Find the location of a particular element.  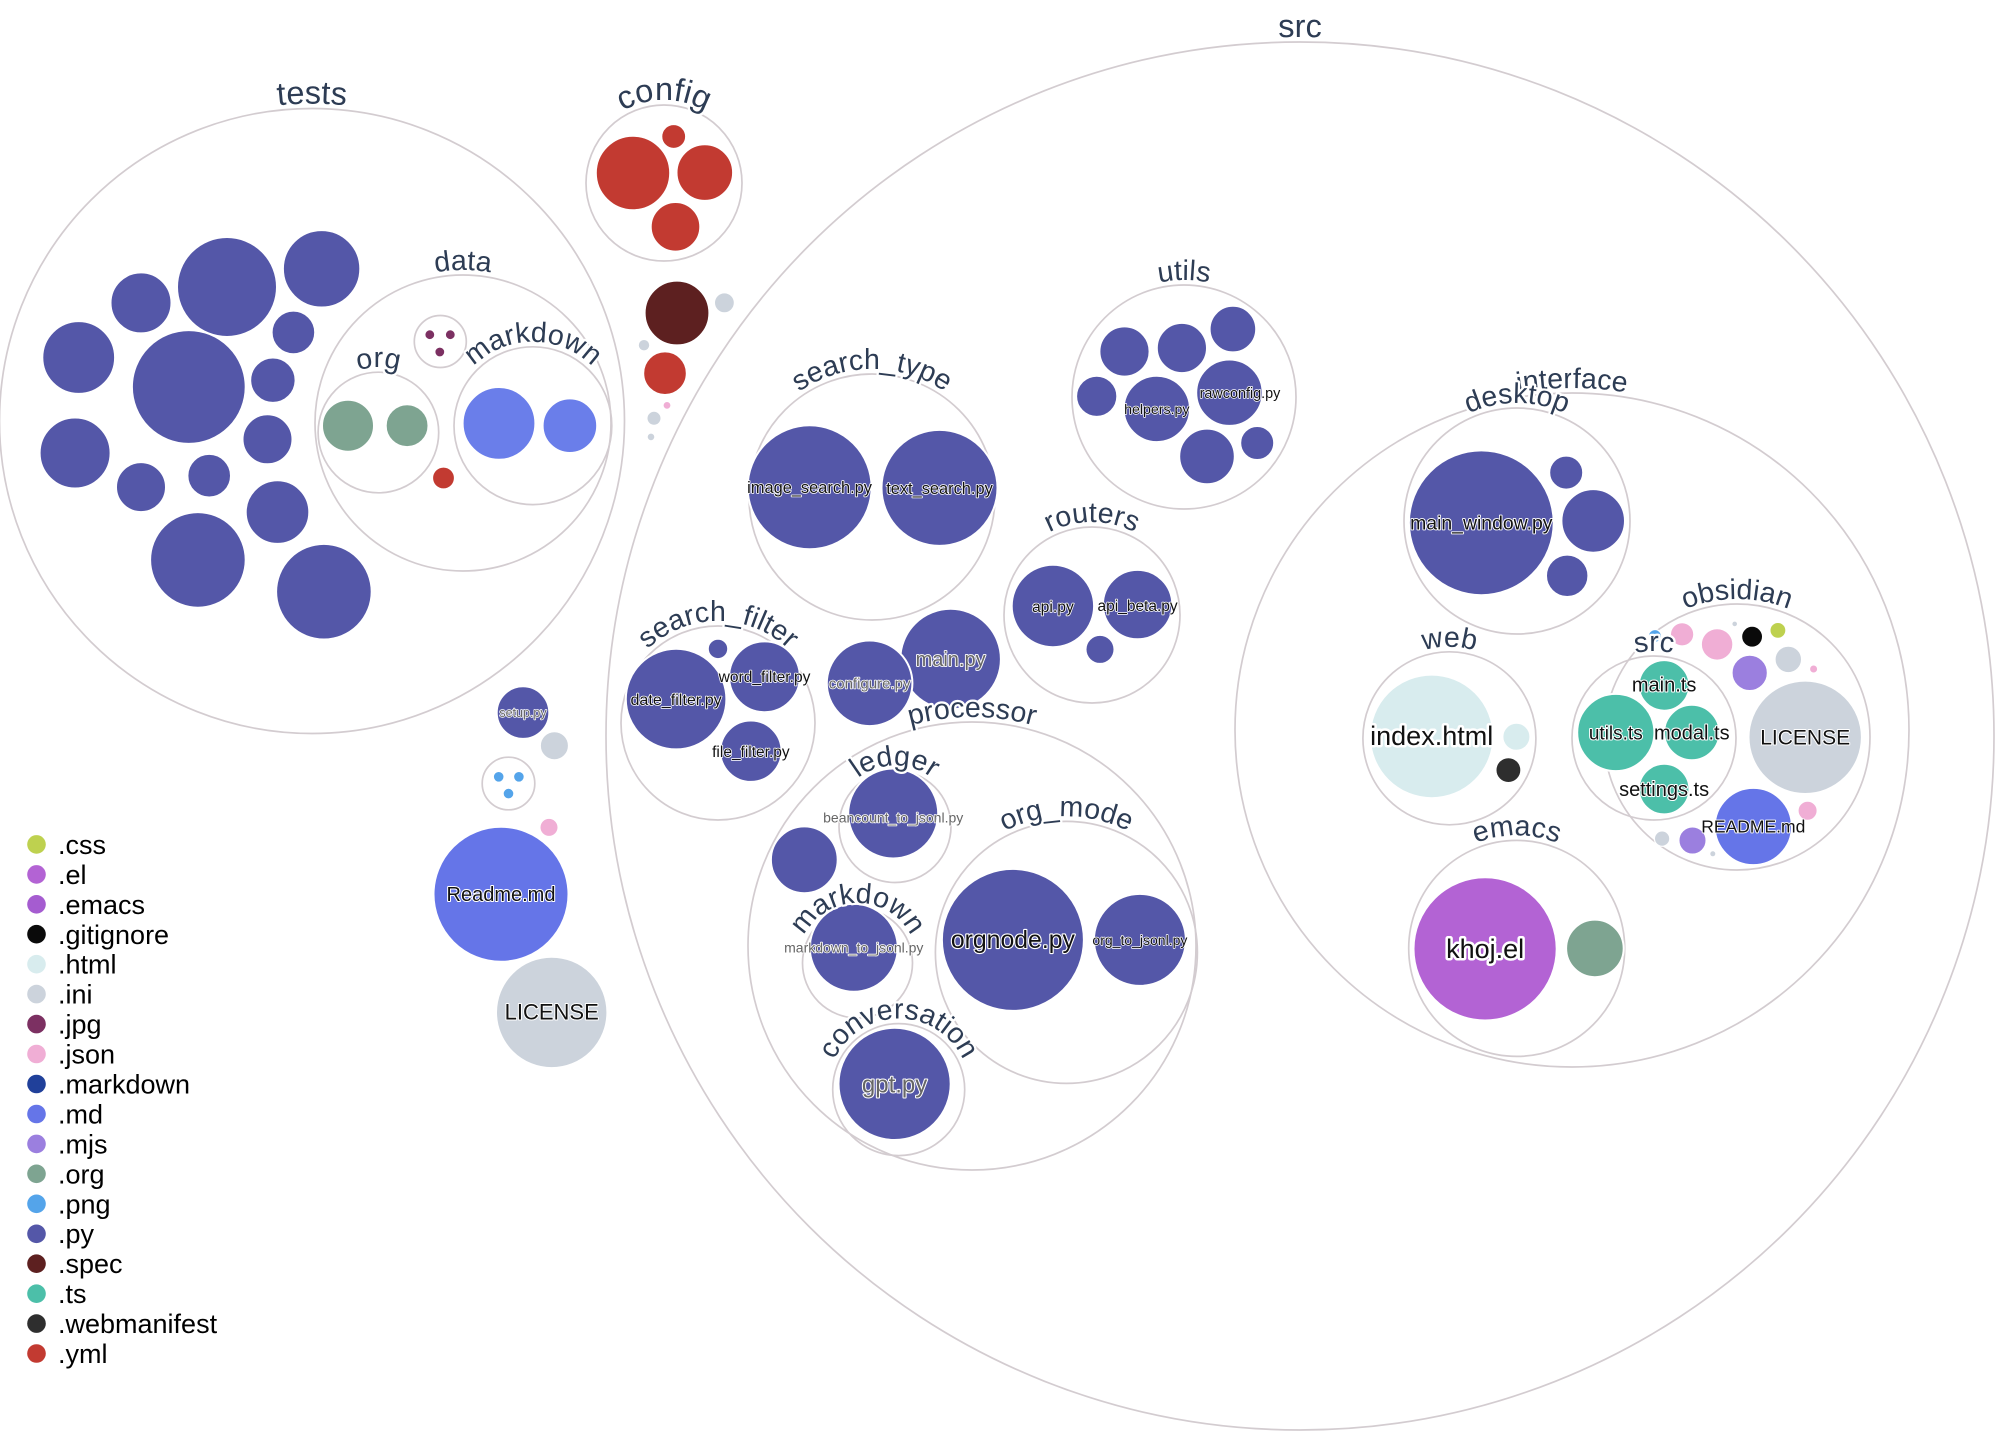

svg-text: date_filter.py is located at coordinates (676, 700).